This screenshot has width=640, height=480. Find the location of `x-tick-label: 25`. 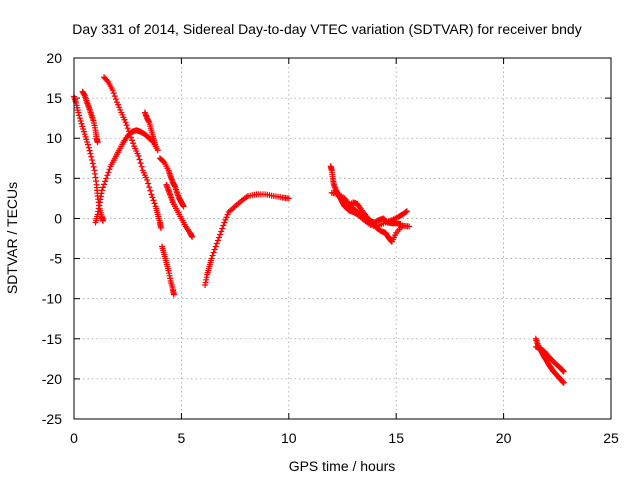

x-tick-label: 25 is located at coordinates (611, 438).